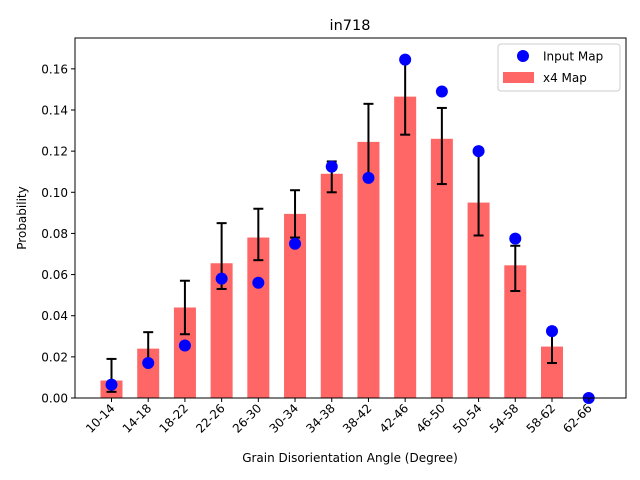 The height and width of the screenshot is (480, 640). Describe the element at coordinates (54, 234) in the screenshot. I see `y-tick-label: 0.08` at that location.